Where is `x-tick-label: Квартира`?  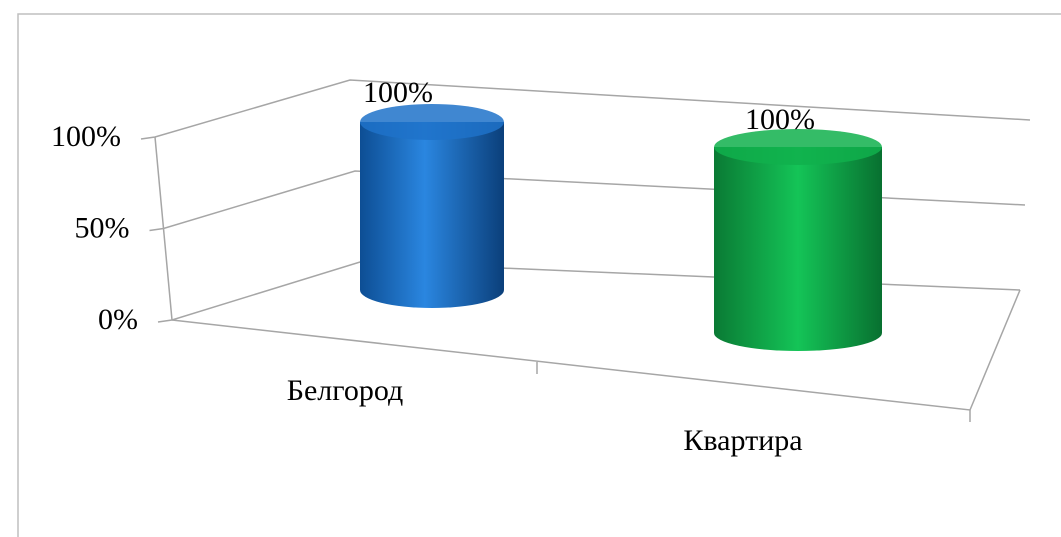 x-tick-label: Квартира is located at coordinates (742, 440).